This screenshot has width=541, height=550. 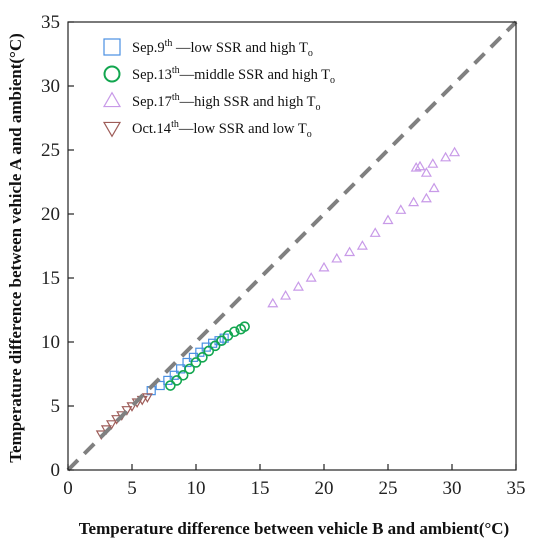 I want to click on y-tick-label: 10, so click(x=50, y=342).